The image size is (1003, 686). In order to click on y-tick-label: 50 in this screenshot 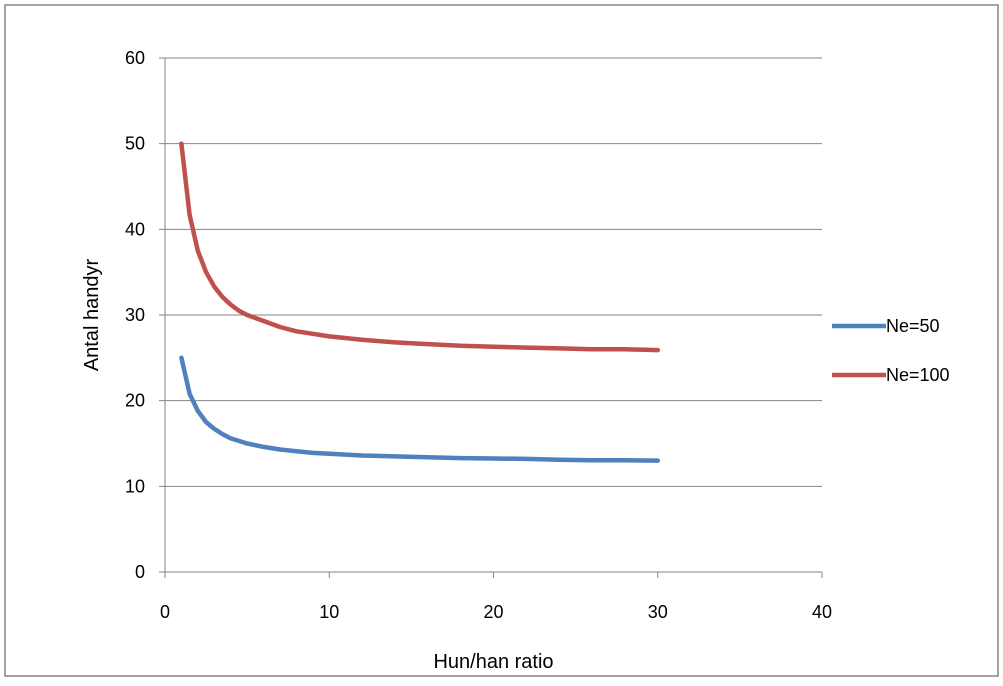, I will do `click(135, 144)`.